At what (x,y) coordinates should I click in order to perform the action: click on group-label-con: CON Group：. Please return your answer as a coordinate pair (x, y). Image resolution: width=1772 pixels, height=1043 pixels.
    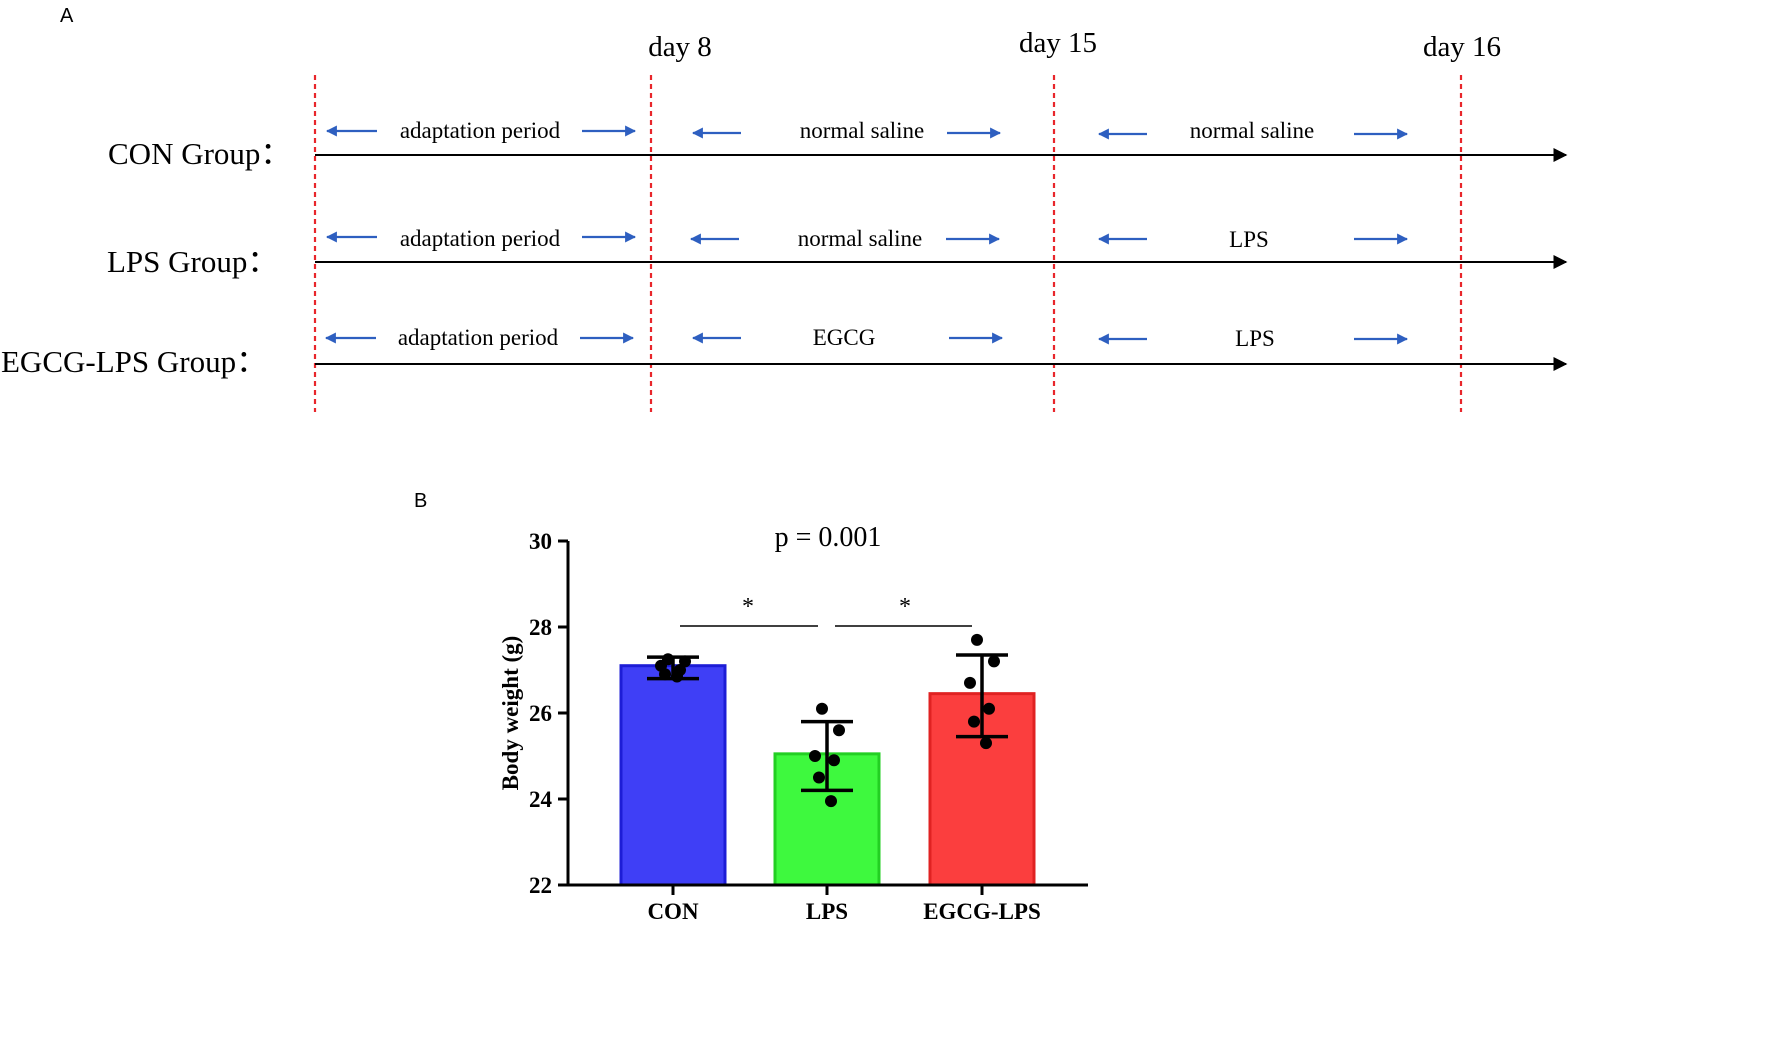
    Looking at the image, I should click on (199, 153).